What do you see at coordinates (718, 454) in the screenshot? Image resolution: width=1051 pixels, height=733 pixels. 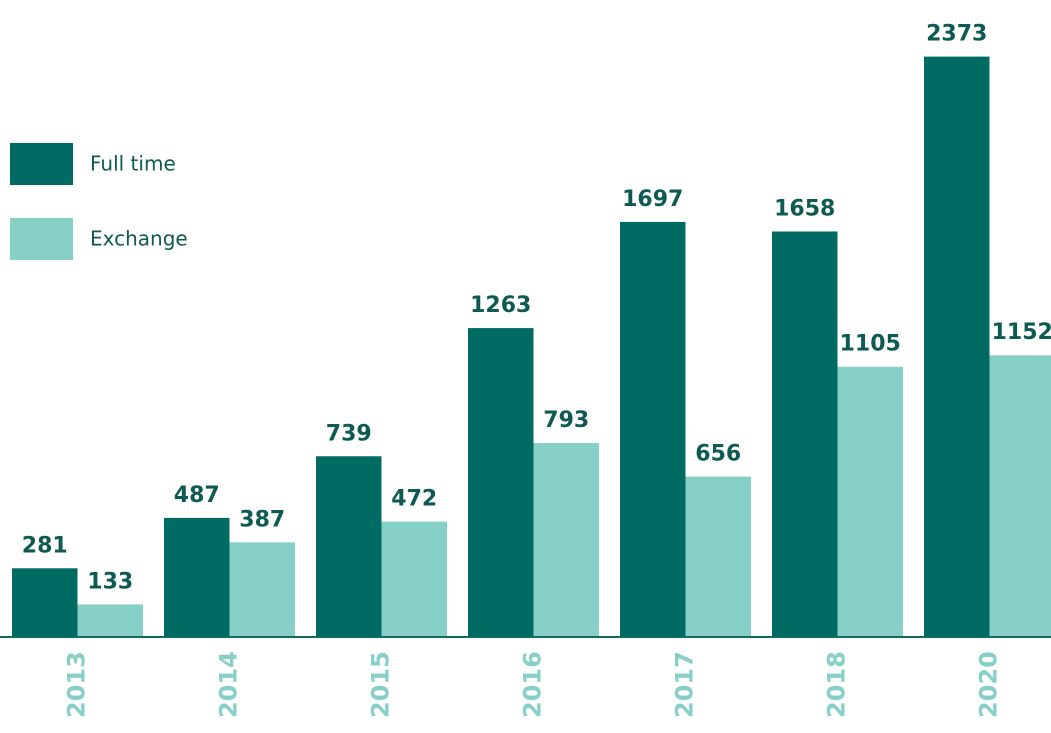 I see `data-label: 656` at bounding box center [718, 454].